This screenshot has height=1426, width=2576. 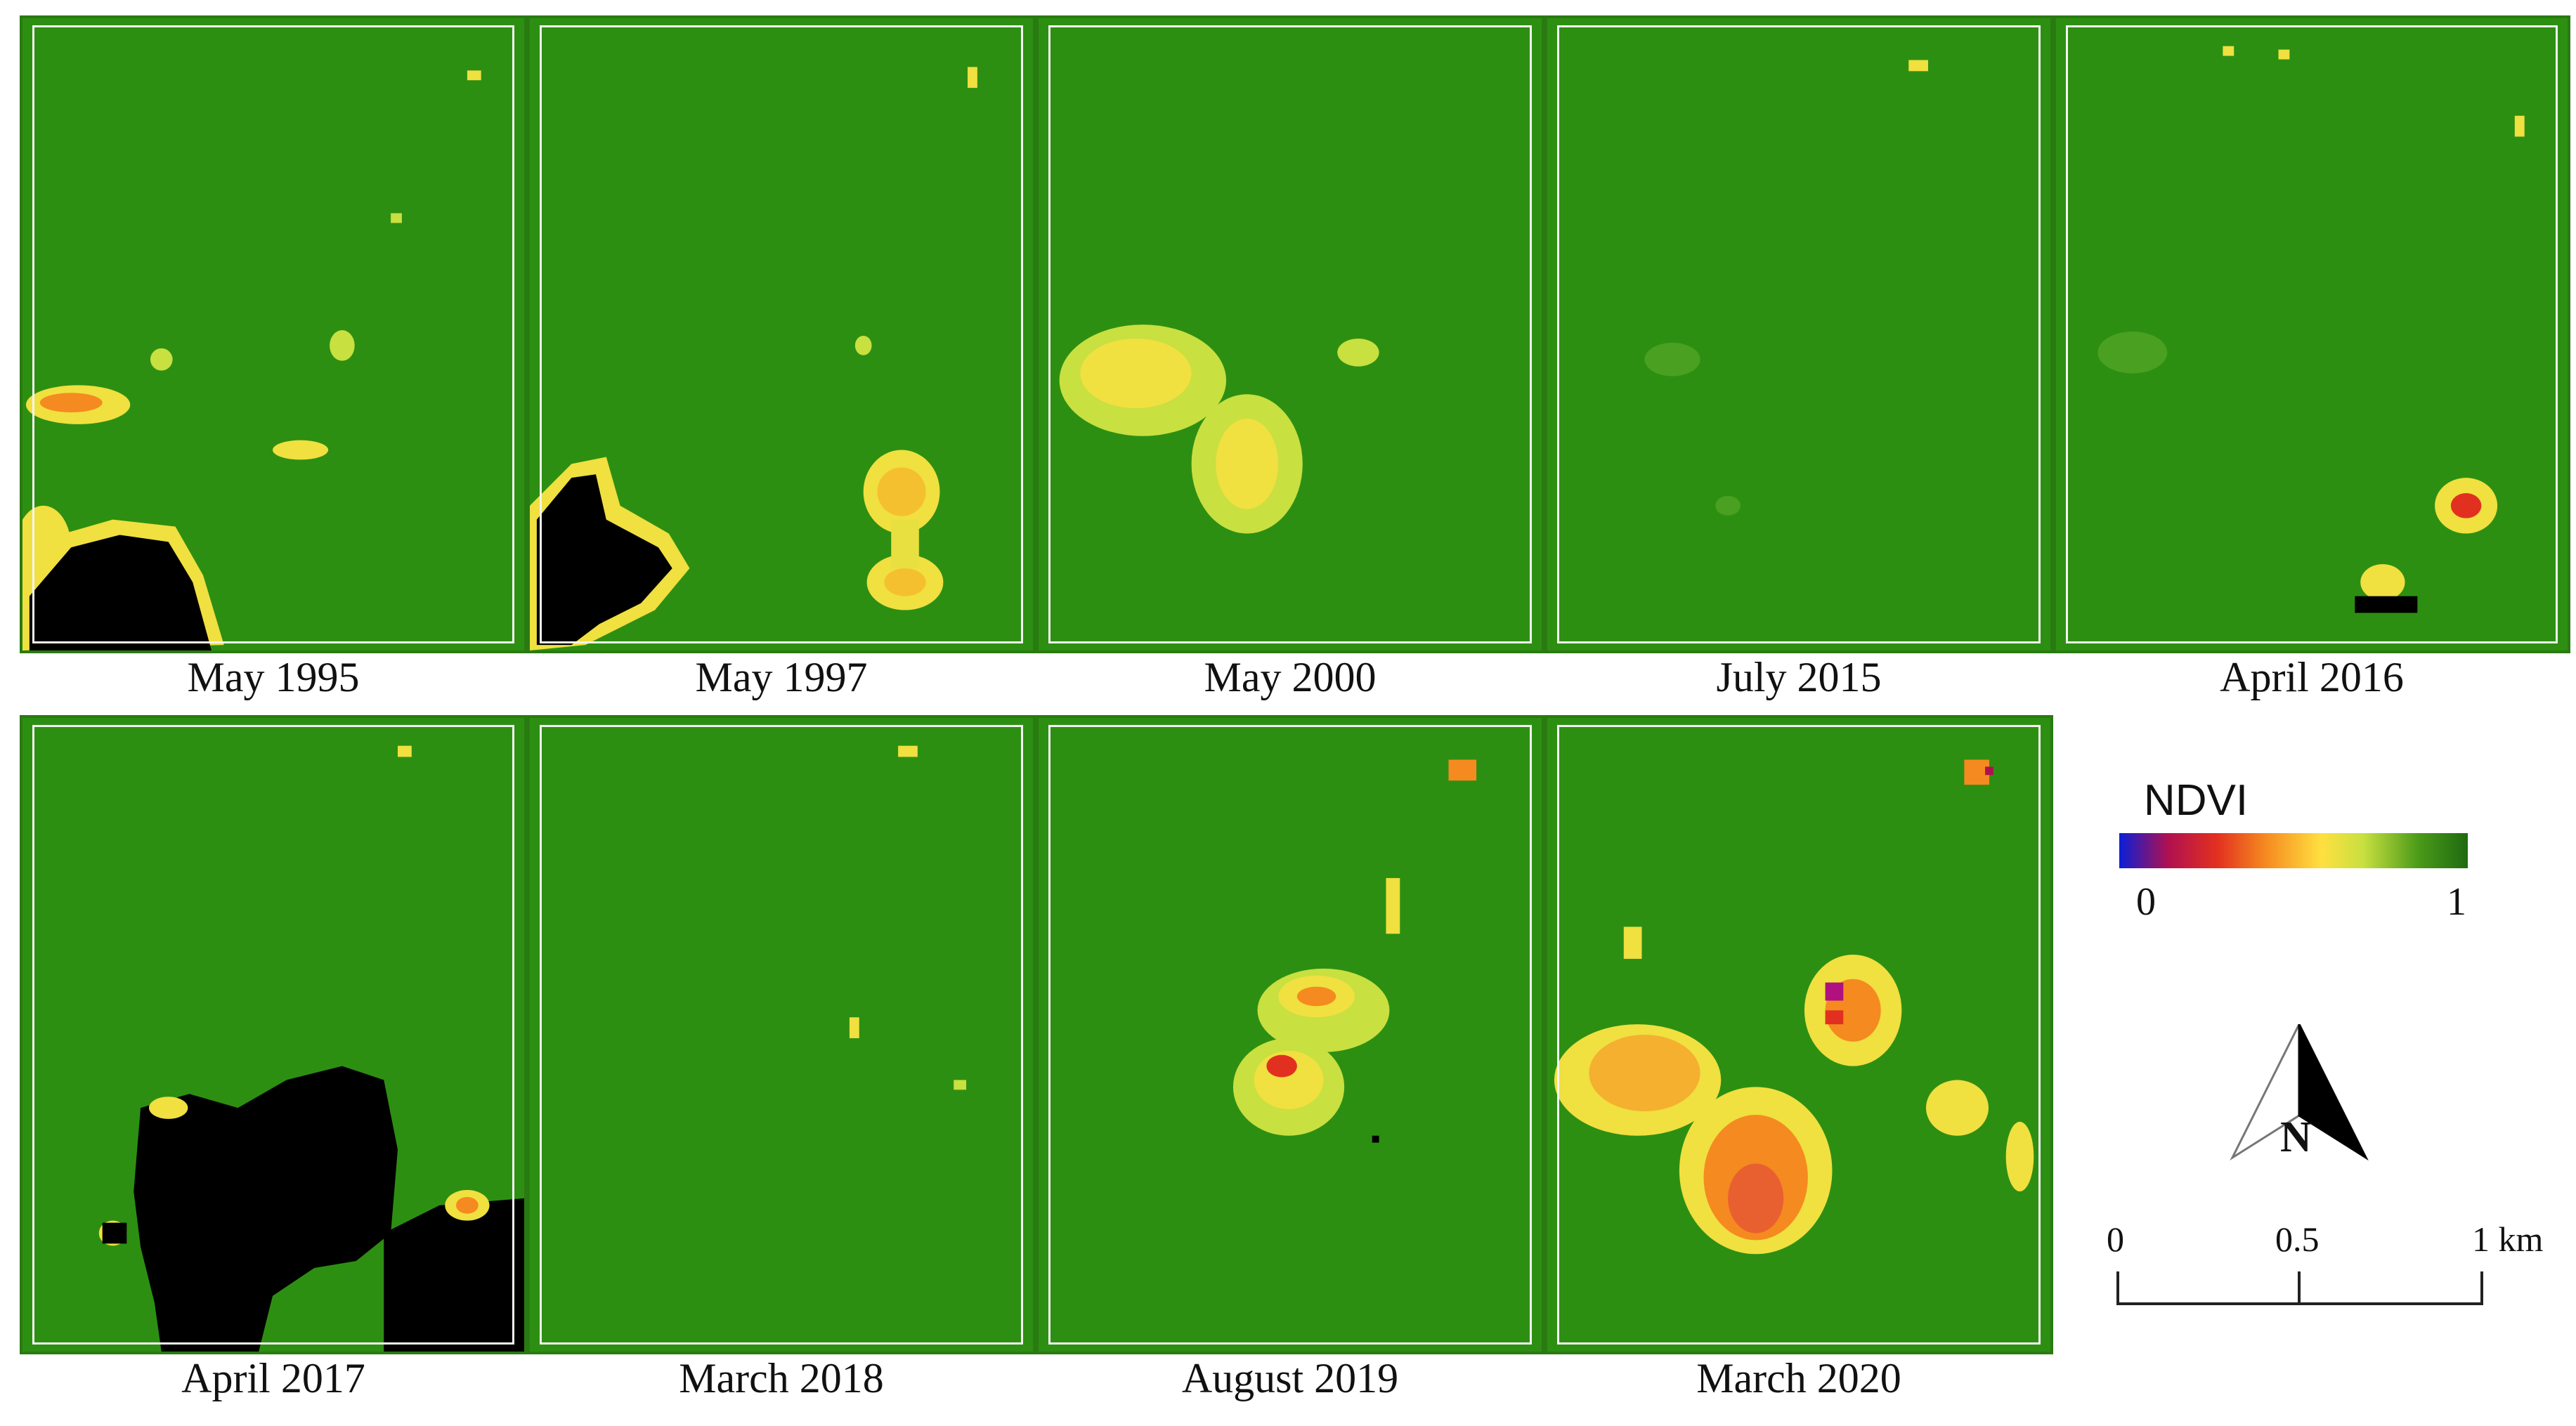 I want to click on colorbar-max-label: 1, so click(x=2456, y=902).